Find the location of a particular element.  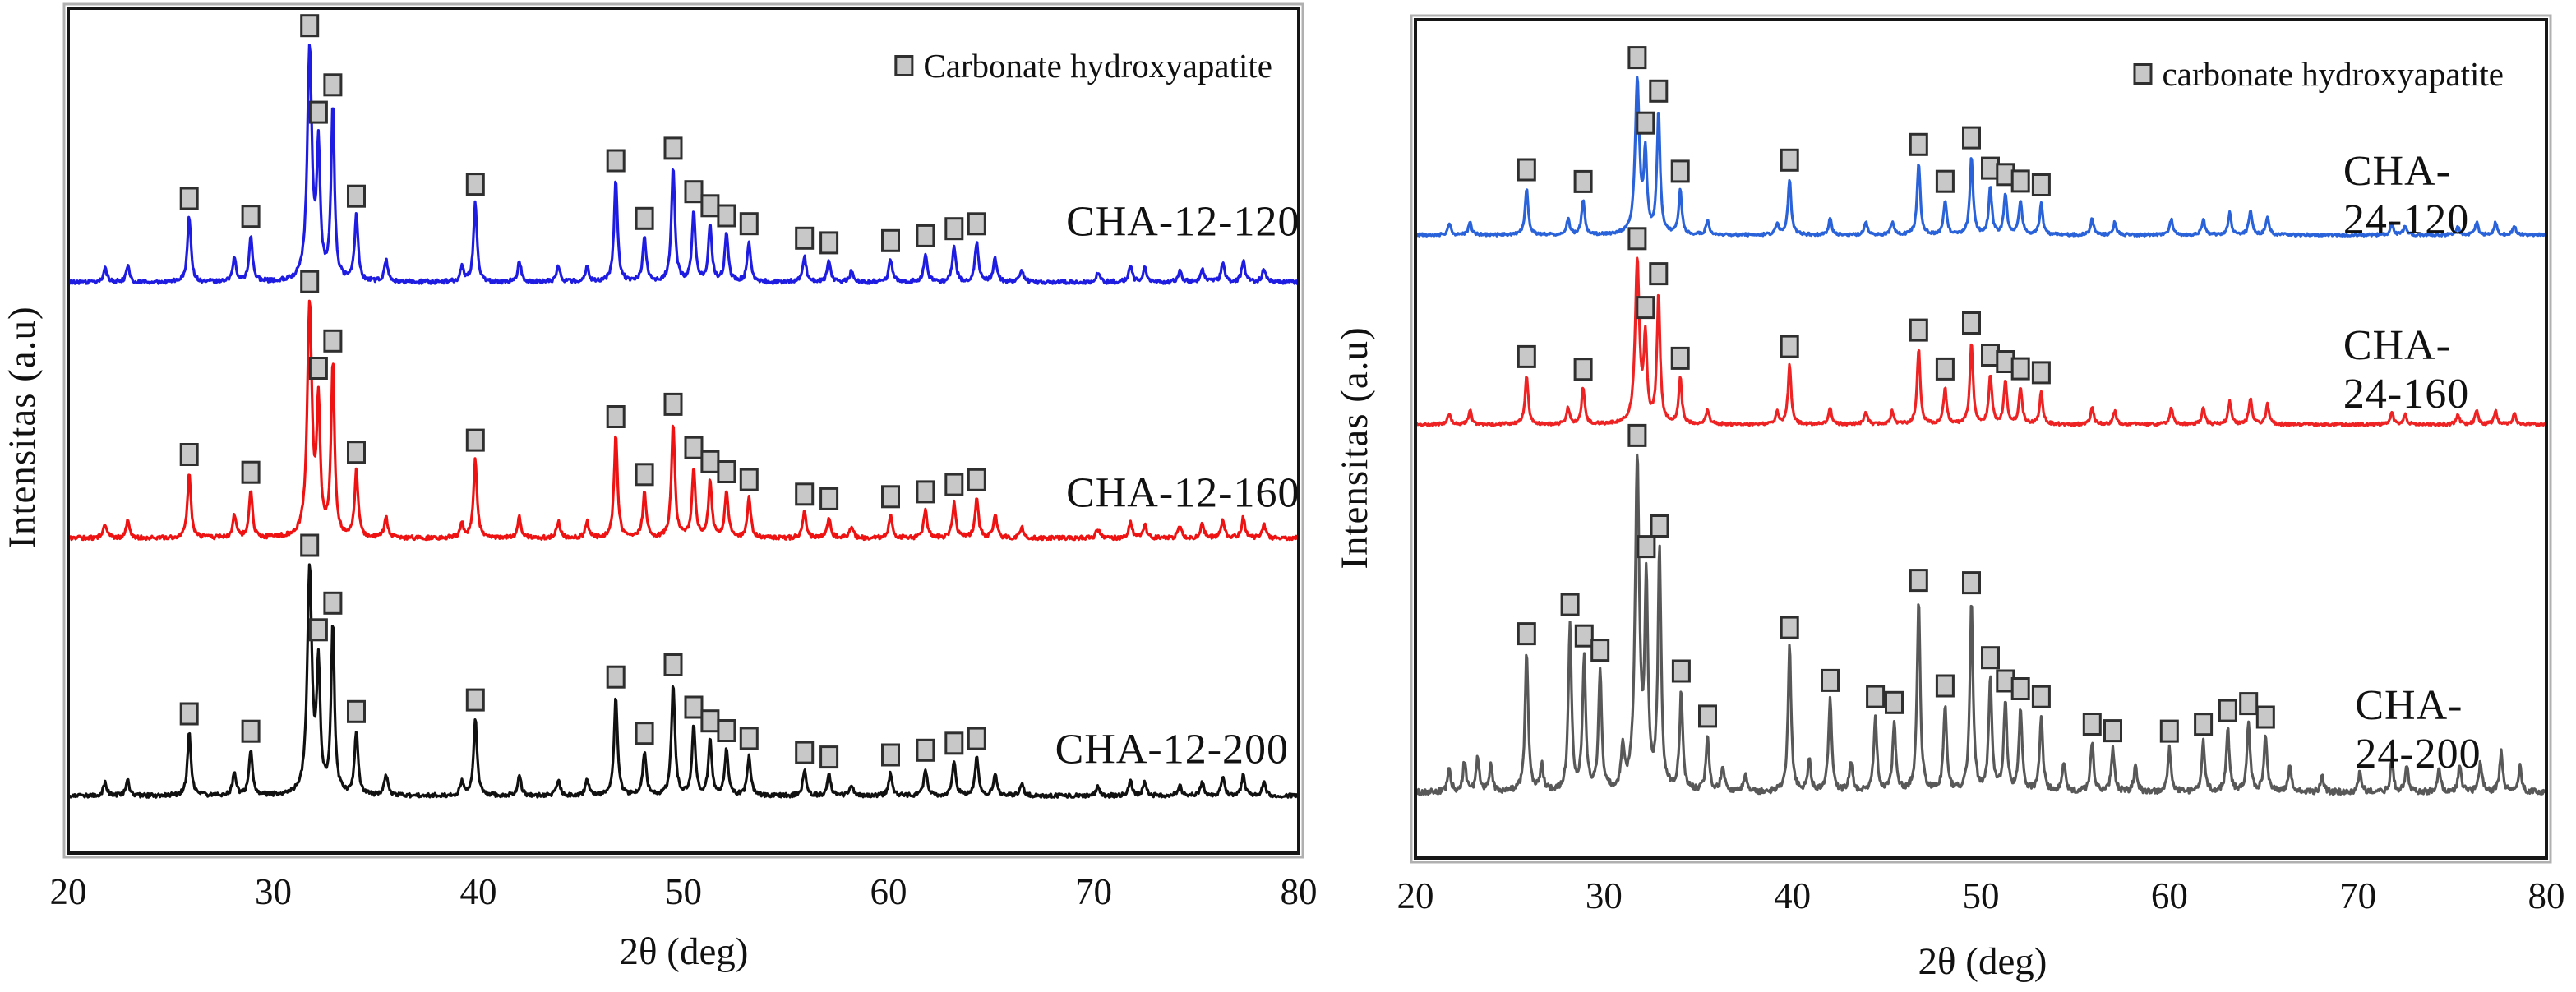

x-tick-label: 20 is located at coordinates (68, 891).